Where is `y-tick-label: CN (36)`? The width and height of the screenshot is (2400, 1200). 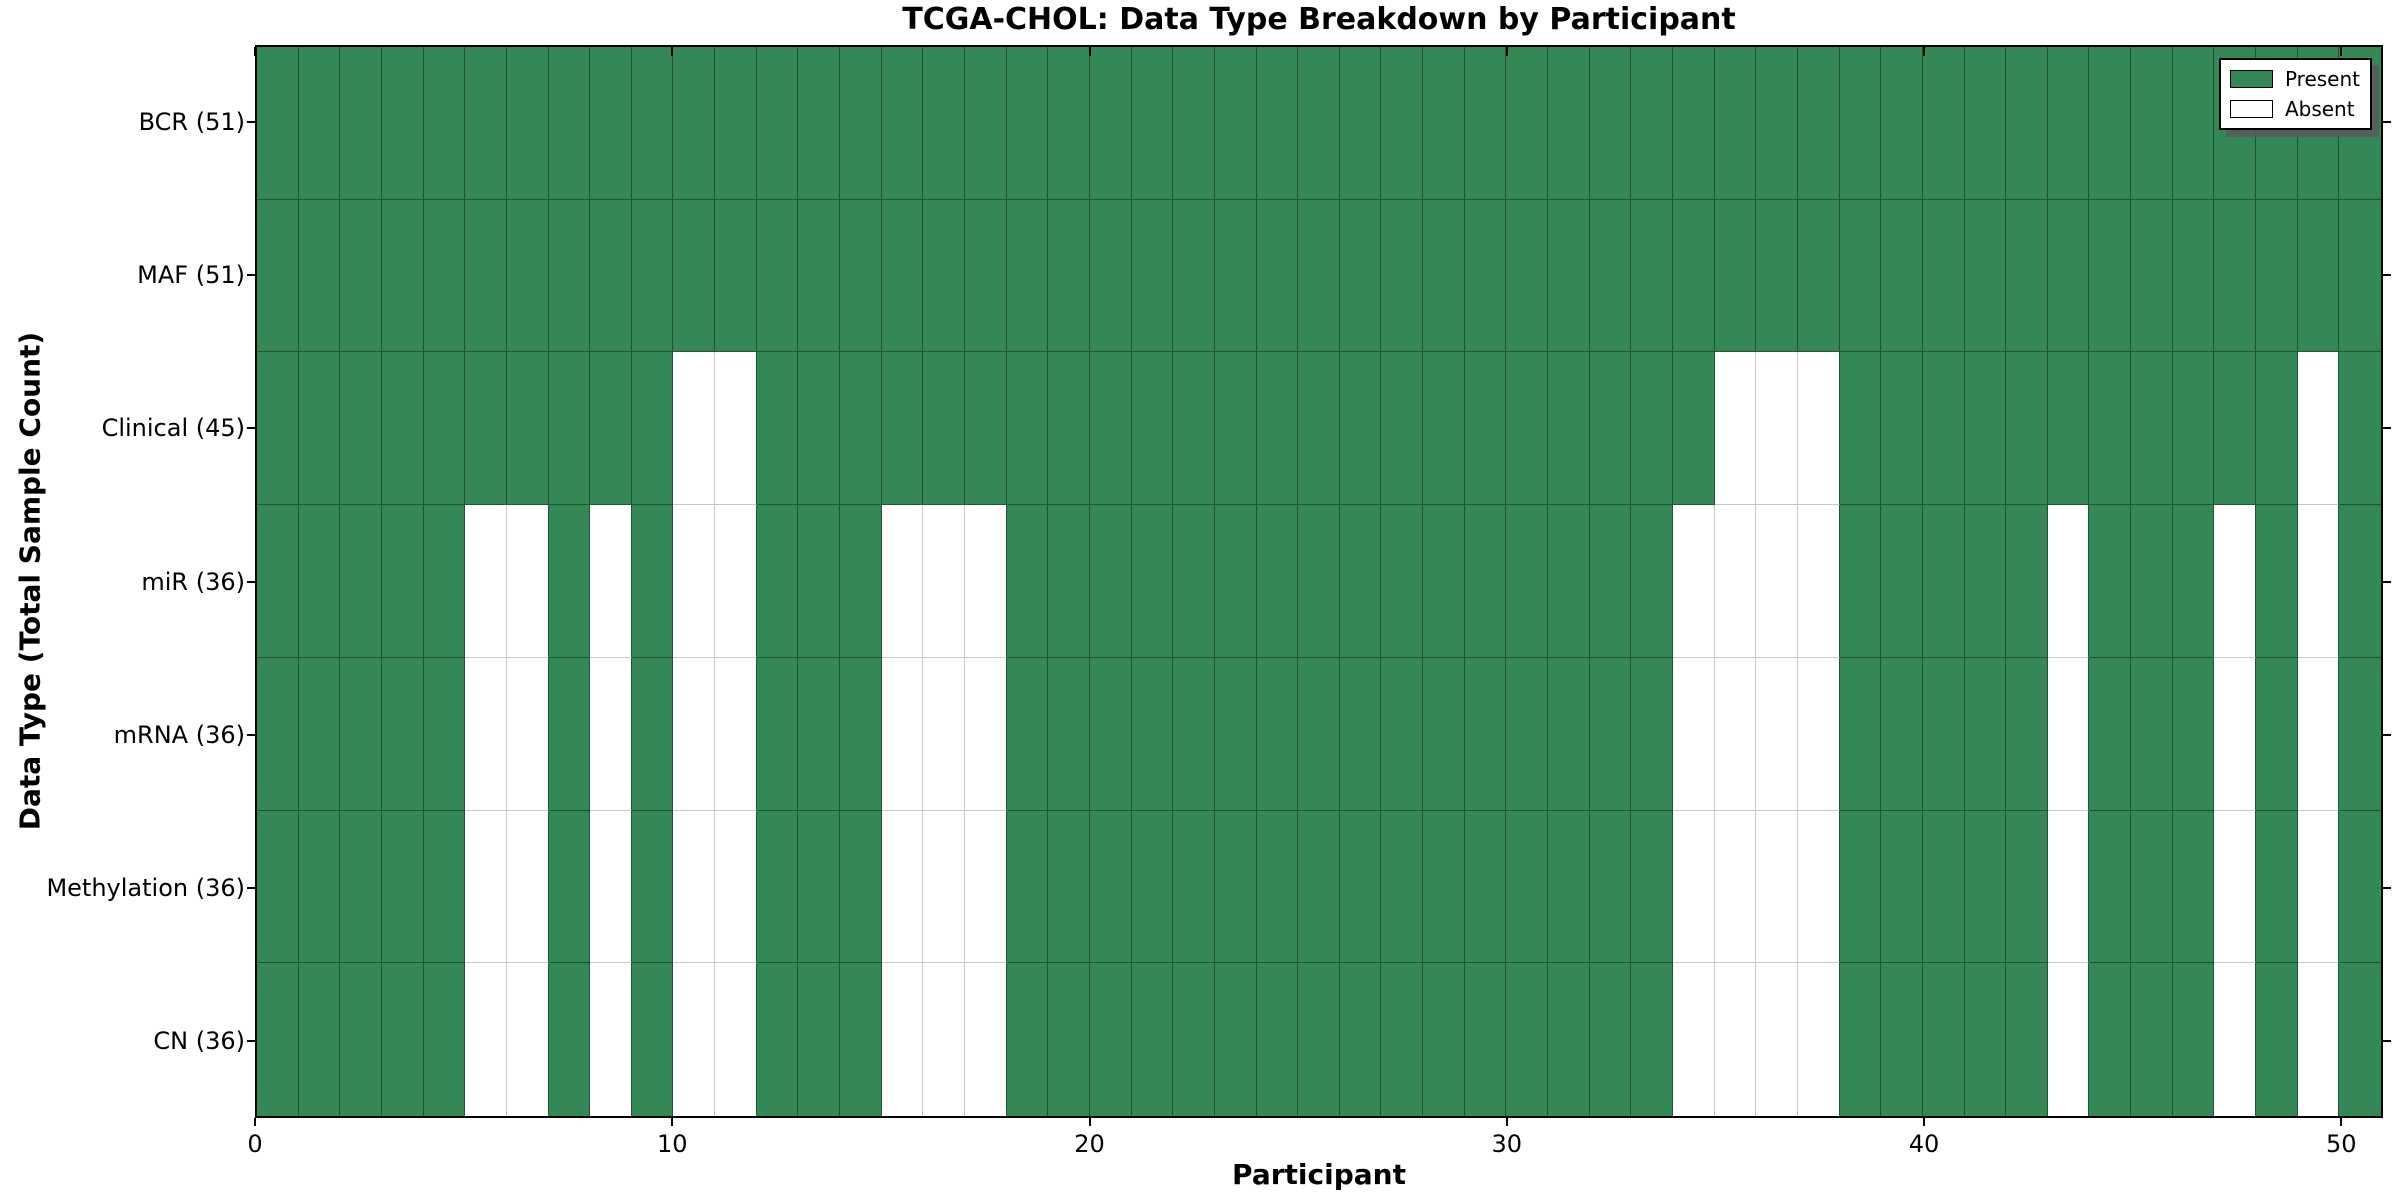 y-tick-label: CN (36) is located at coordinates (199, 1041).